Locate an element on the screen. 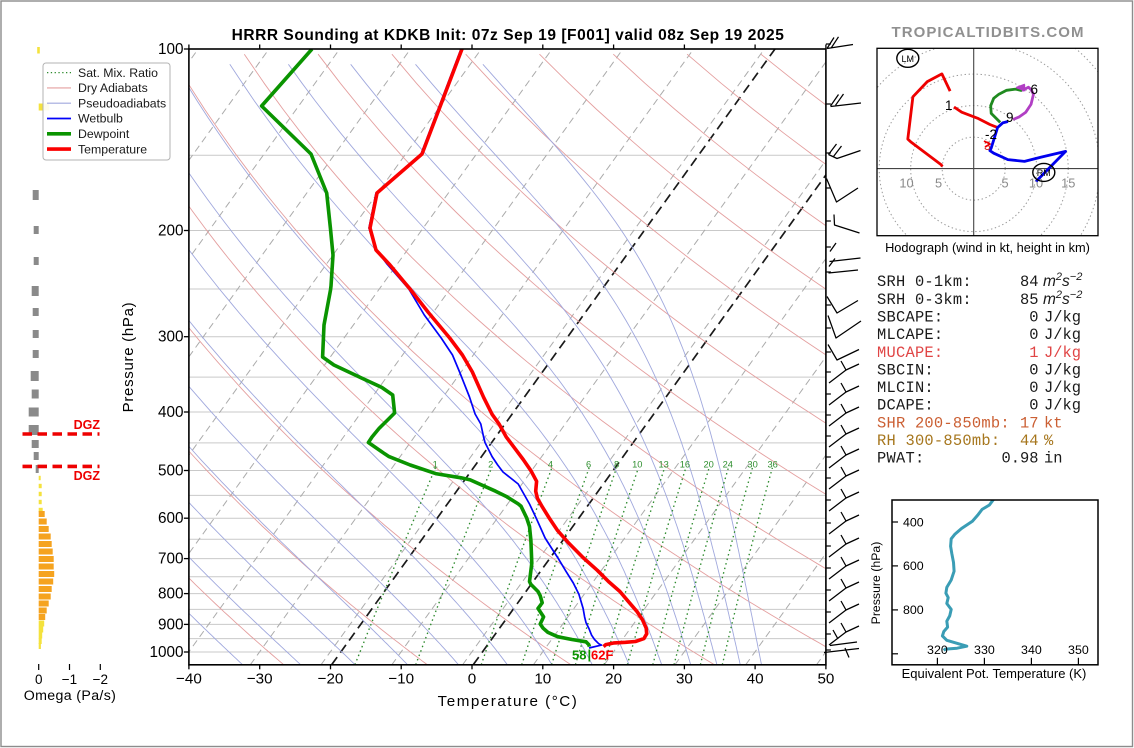 The height and width of the screenshot is (748, 1134). svg-text: DCAPE: is located at coordinates (905, 406).